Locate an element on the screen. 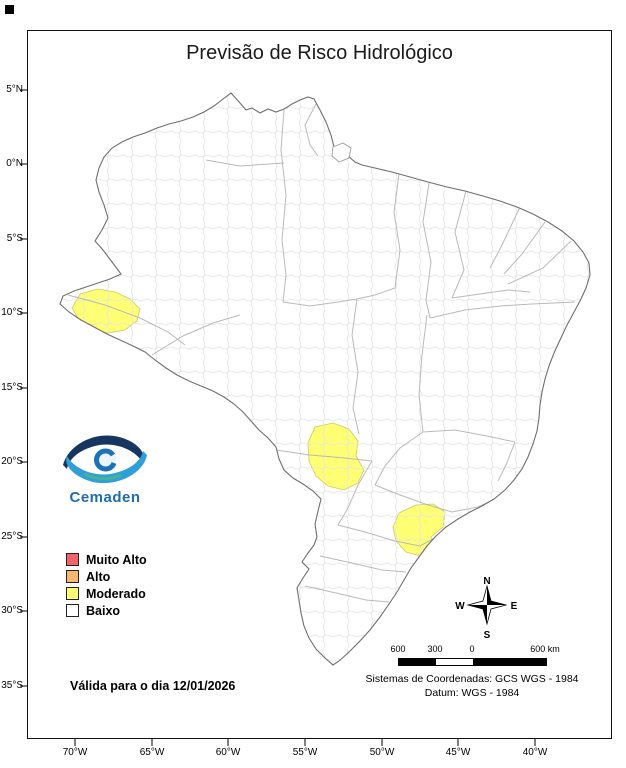  compass-w-label: W is located at coordinates (460, 606).